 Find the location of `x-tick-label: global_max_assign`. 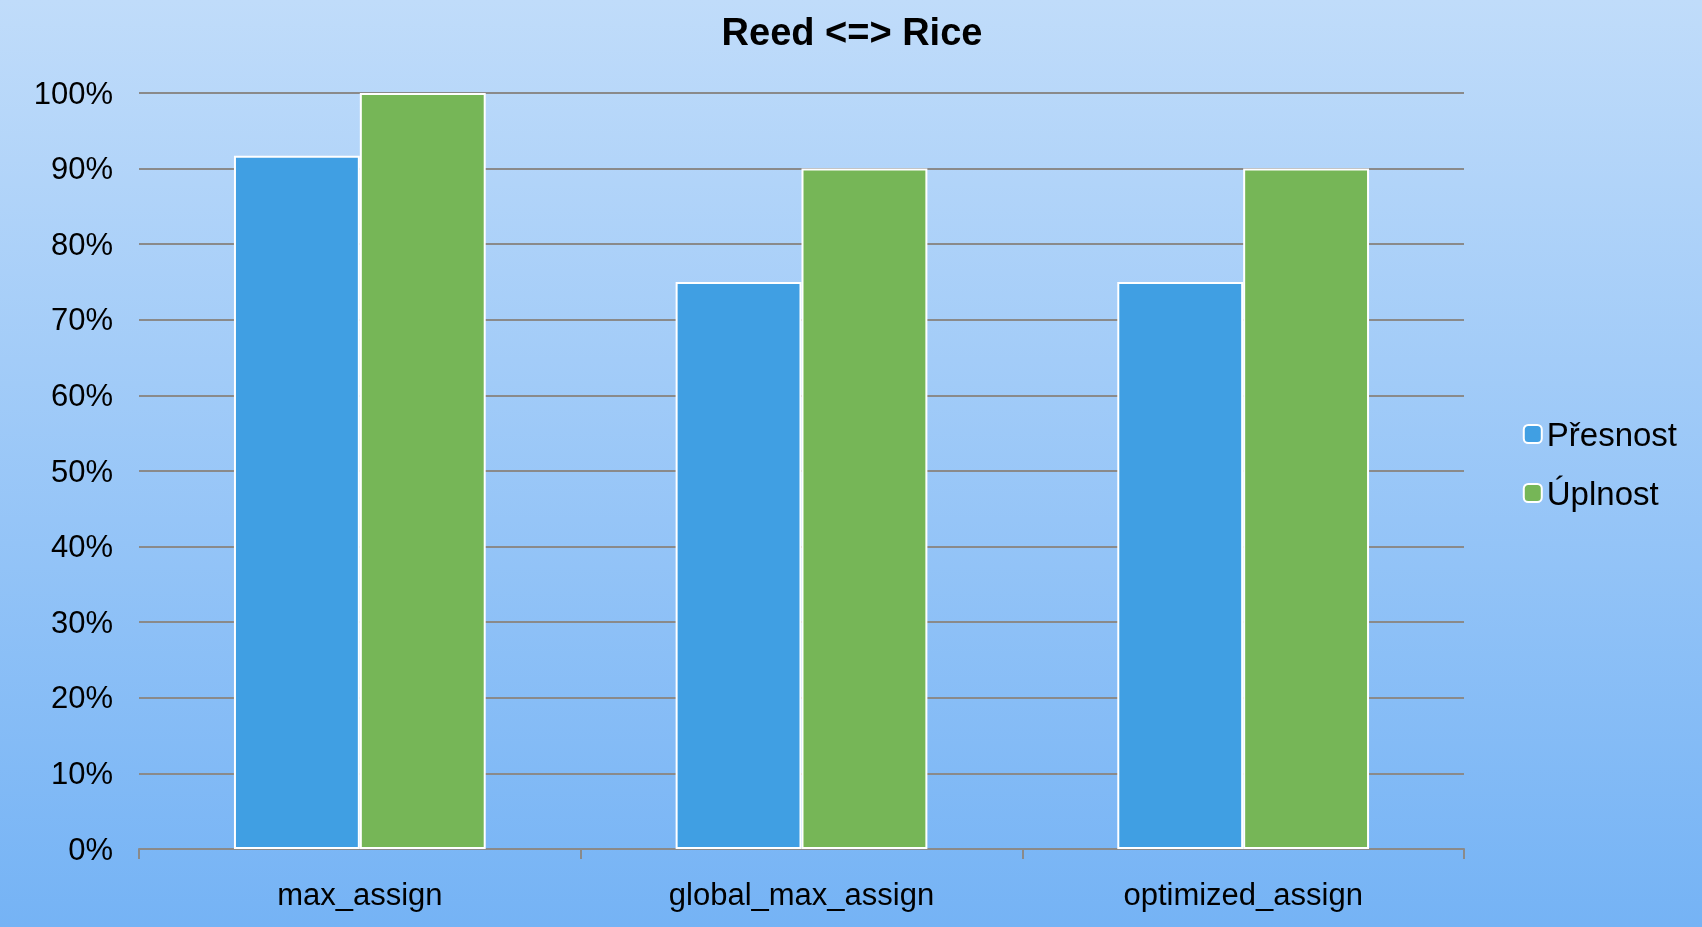

x-tick-label: global_max_assign is located at coordinates (801, 894).